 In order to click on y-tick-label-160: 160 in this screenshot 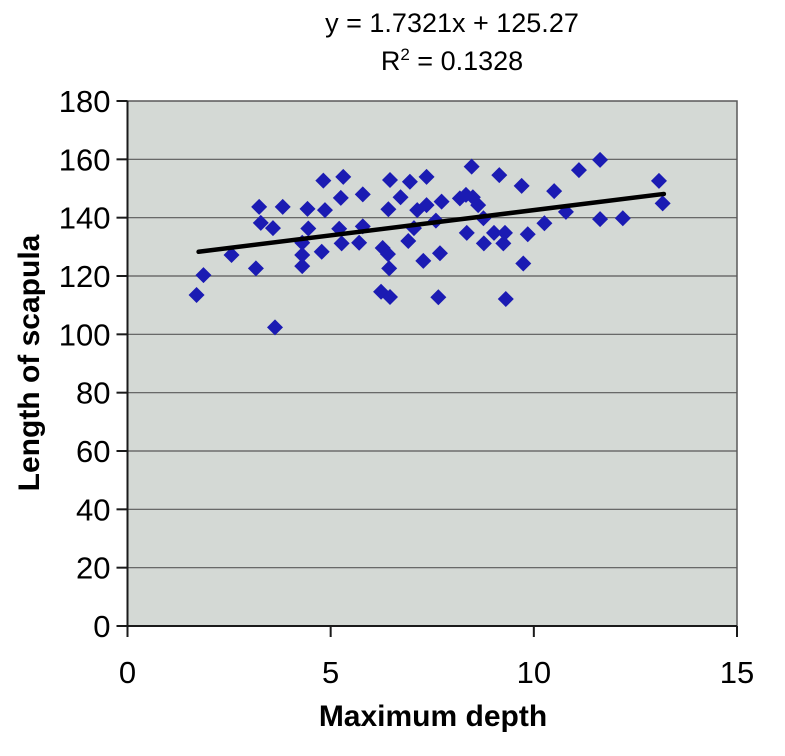, I will do `click(85, 159)`.